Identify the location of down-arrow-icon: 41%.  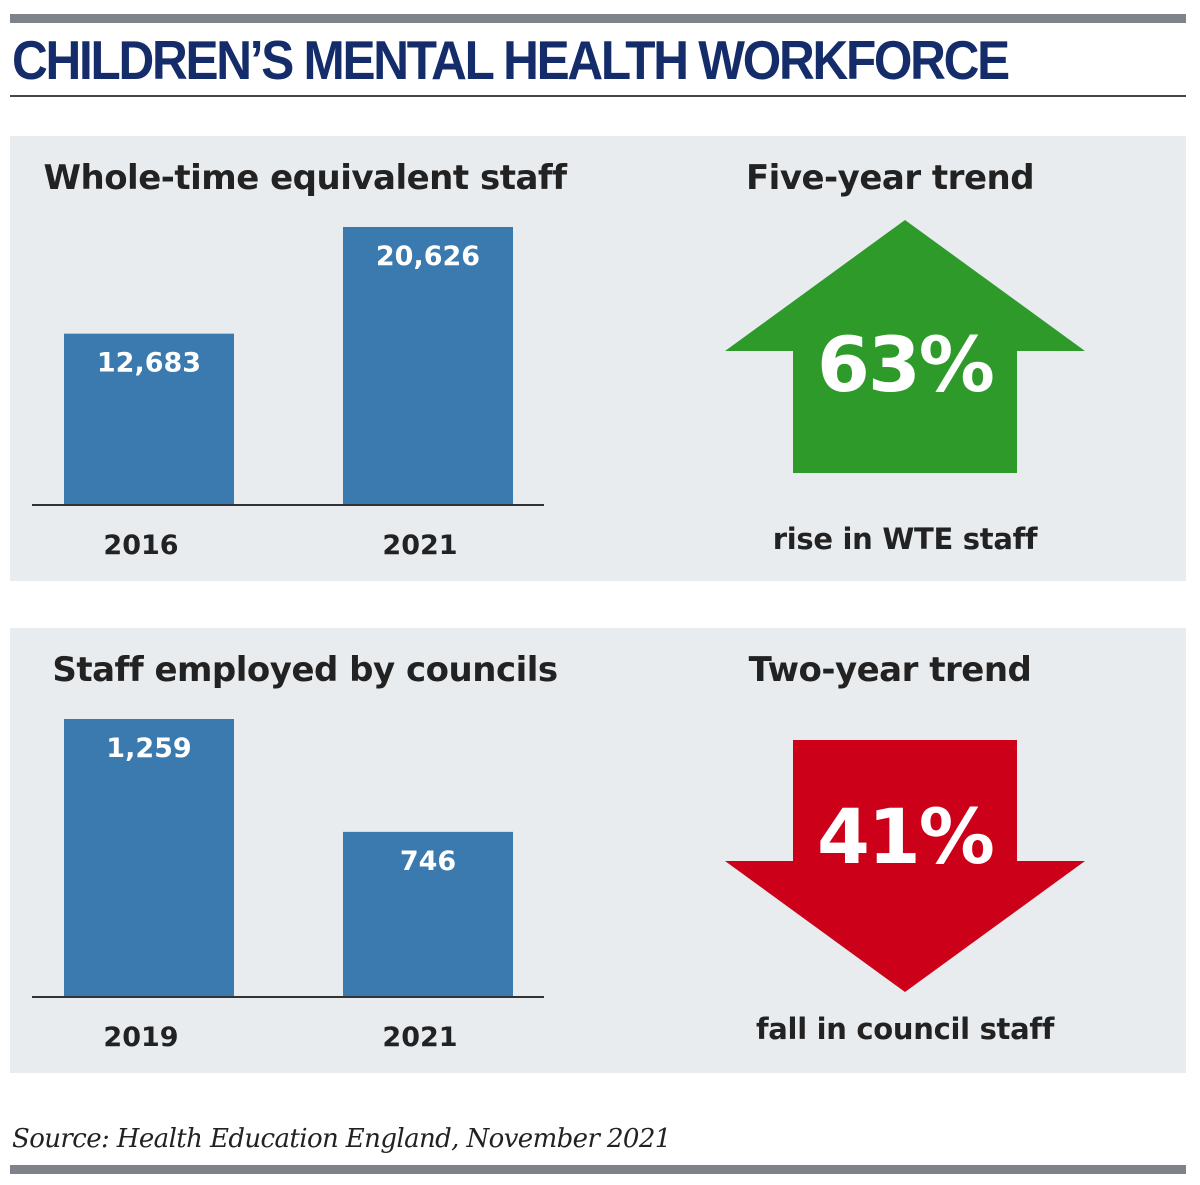
(905, 867).